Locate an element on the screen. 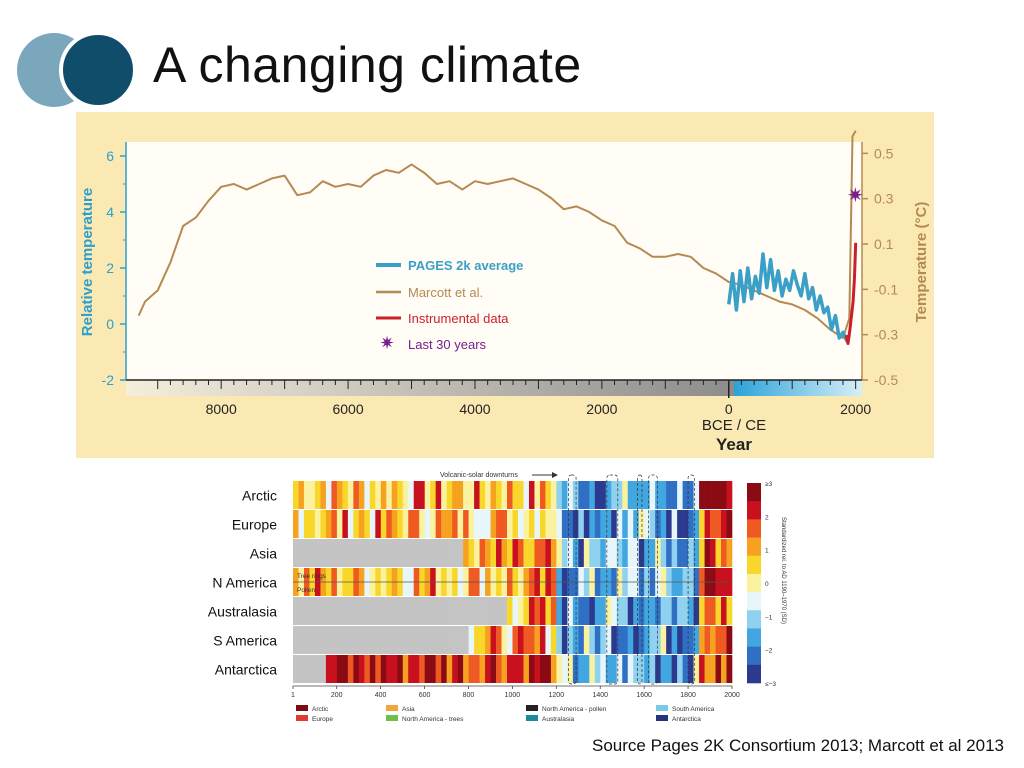  heatmap-x-tick-label: 1600 is located at coordinates (644, 695).